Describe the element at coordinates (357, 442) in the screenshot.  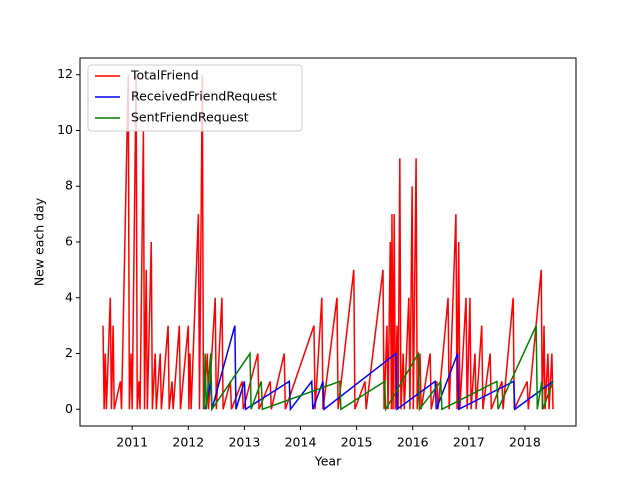
I see `x-tick-label: 2015` at that location.